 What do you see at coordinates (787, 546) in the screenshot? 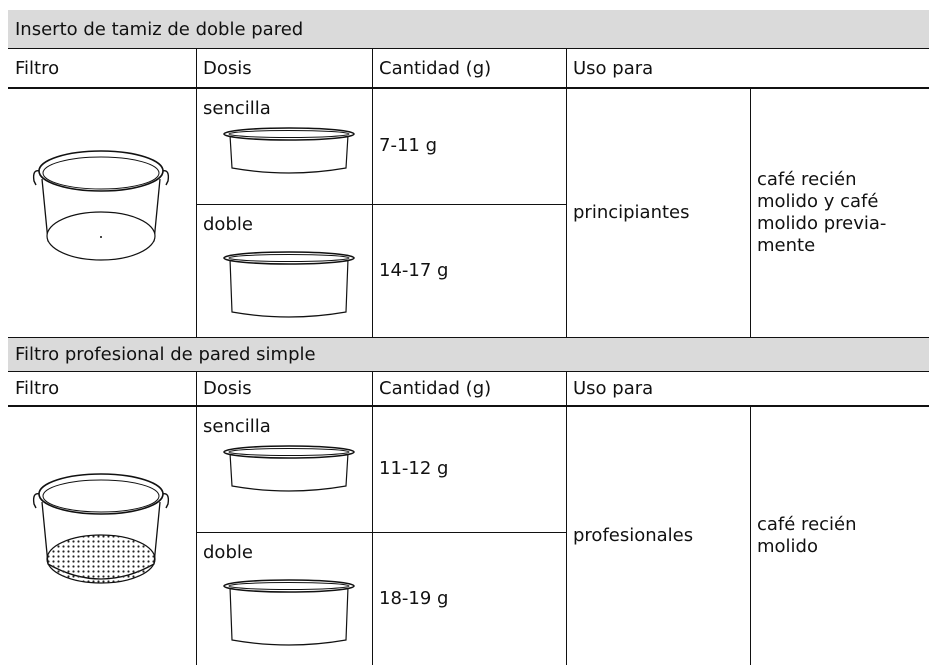
I see `use-line: molido` at bounding box center [787, 546].